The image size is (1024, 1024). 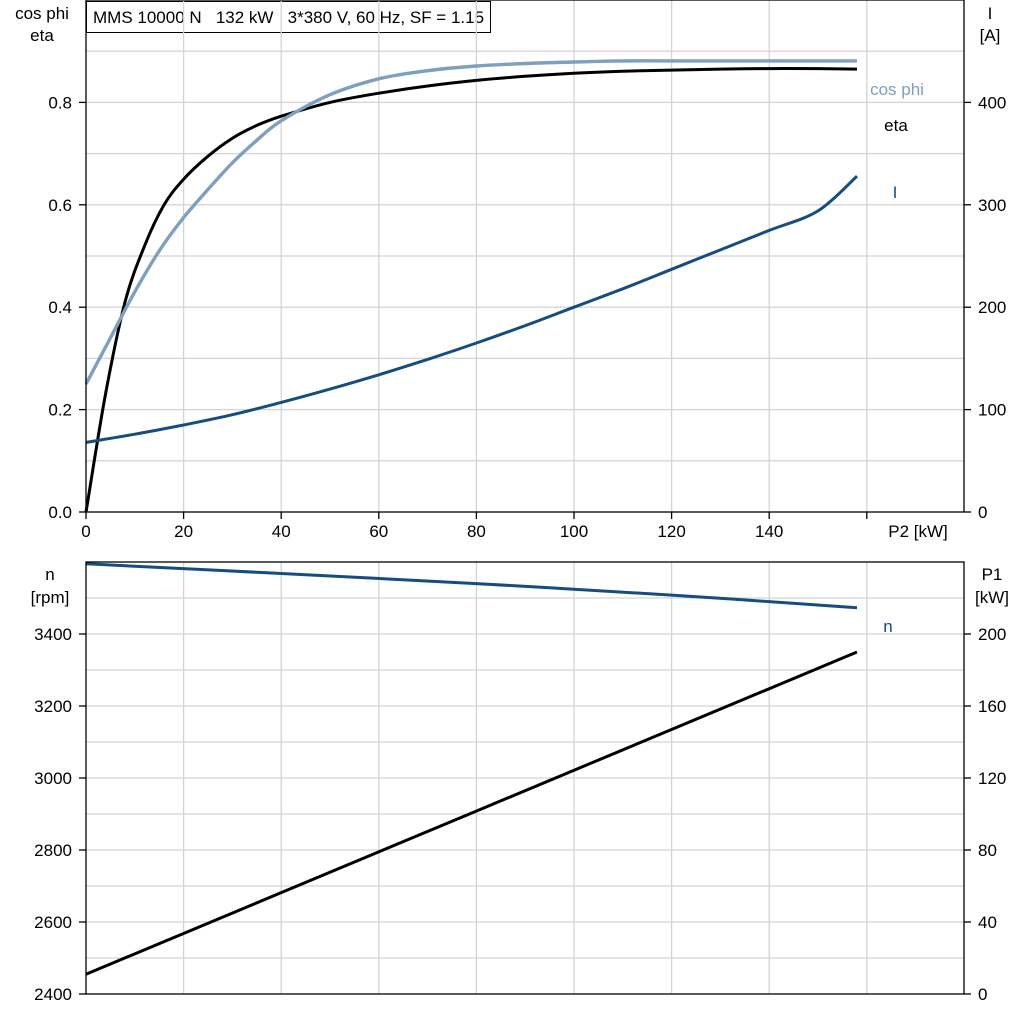 What do you see at coordinates (671, 531) in the screenshot?
I see `x-tick-label: 120` at bounding box center [671, 531].